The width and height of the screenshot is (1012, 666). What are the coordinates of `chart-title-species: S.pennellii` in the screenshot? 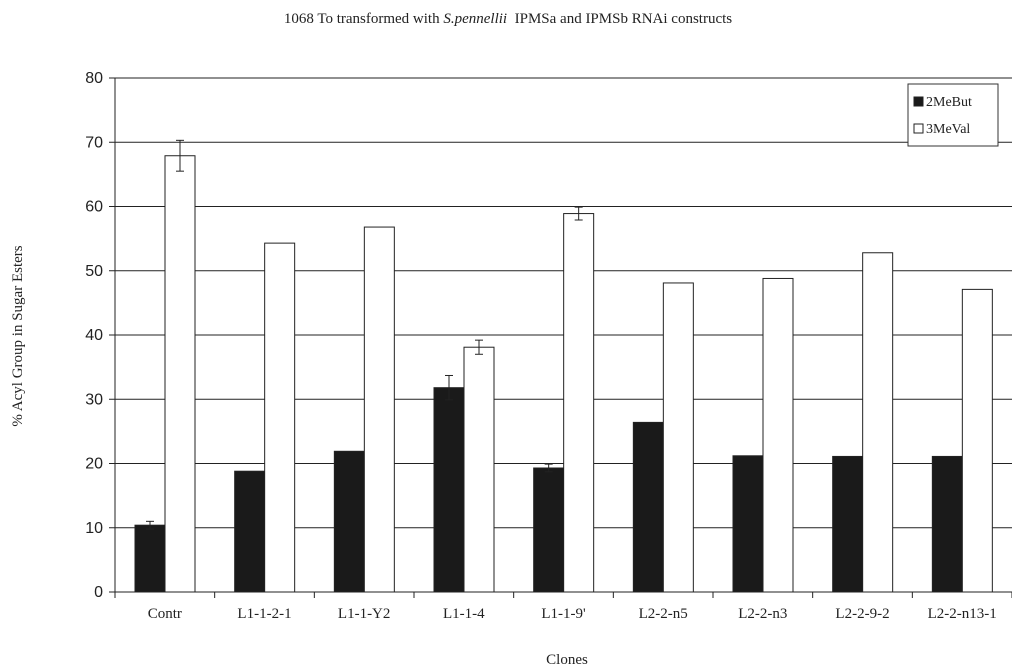 It's located at (475, 19).